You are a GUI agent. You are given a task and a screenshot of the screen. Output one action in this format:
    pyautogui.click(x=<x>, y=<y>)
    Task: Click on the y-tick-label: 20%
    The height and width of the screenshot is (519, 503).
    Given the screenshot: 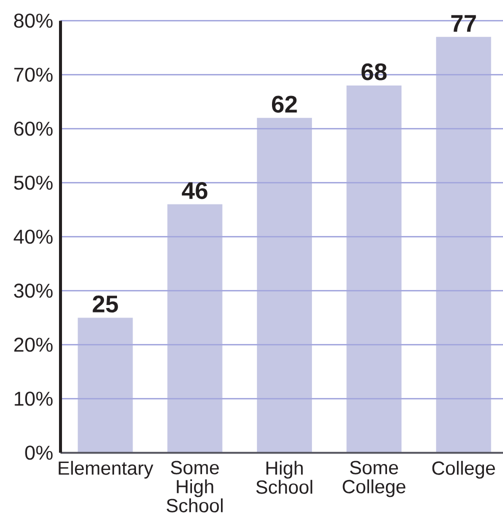 What is the action you would take?
    pyautogui.click(x=33, y=345)
    